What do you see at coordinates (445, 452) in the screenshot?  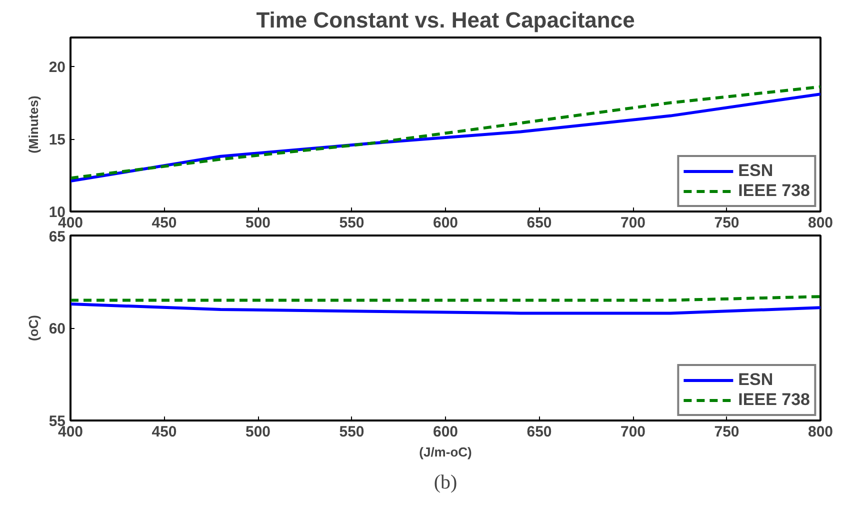 I see `x-axis-title: (J/m-oC)` at bounding box center [445, 452].